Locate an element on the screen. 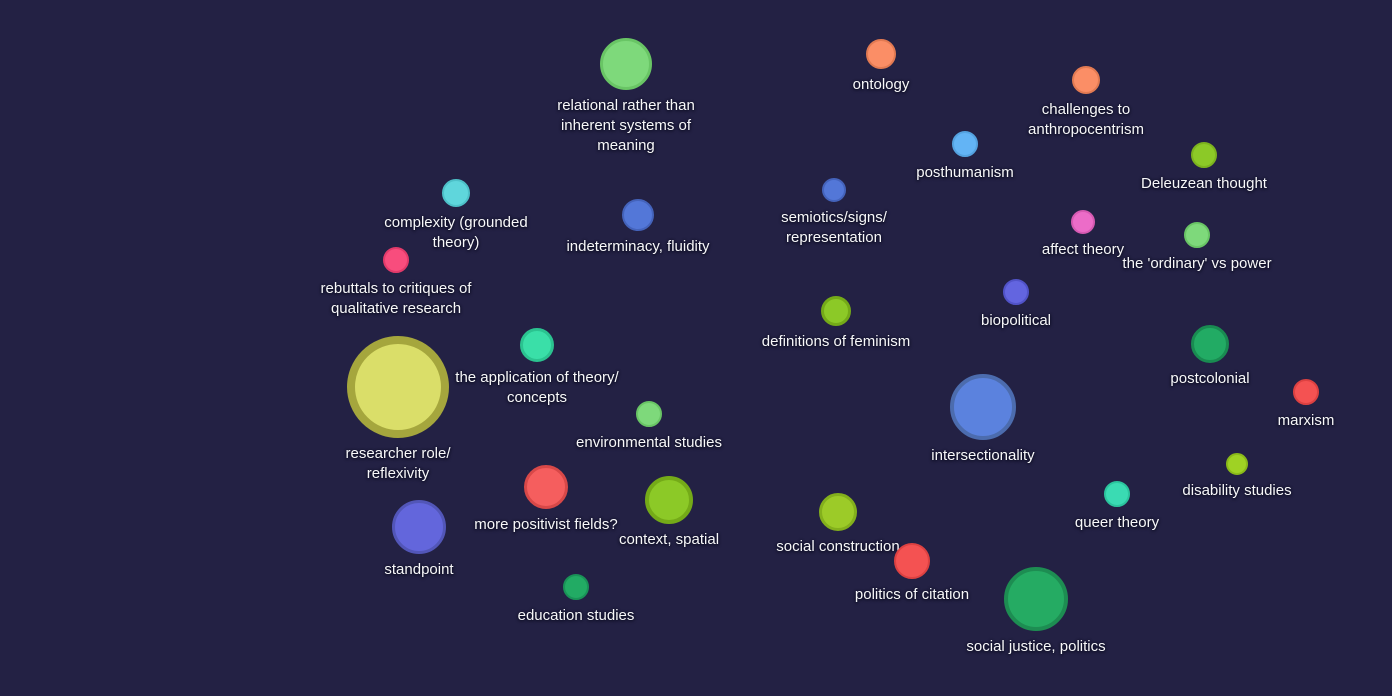  bubble-relational-systems-of-meaning is located at coordinates (626, 64).